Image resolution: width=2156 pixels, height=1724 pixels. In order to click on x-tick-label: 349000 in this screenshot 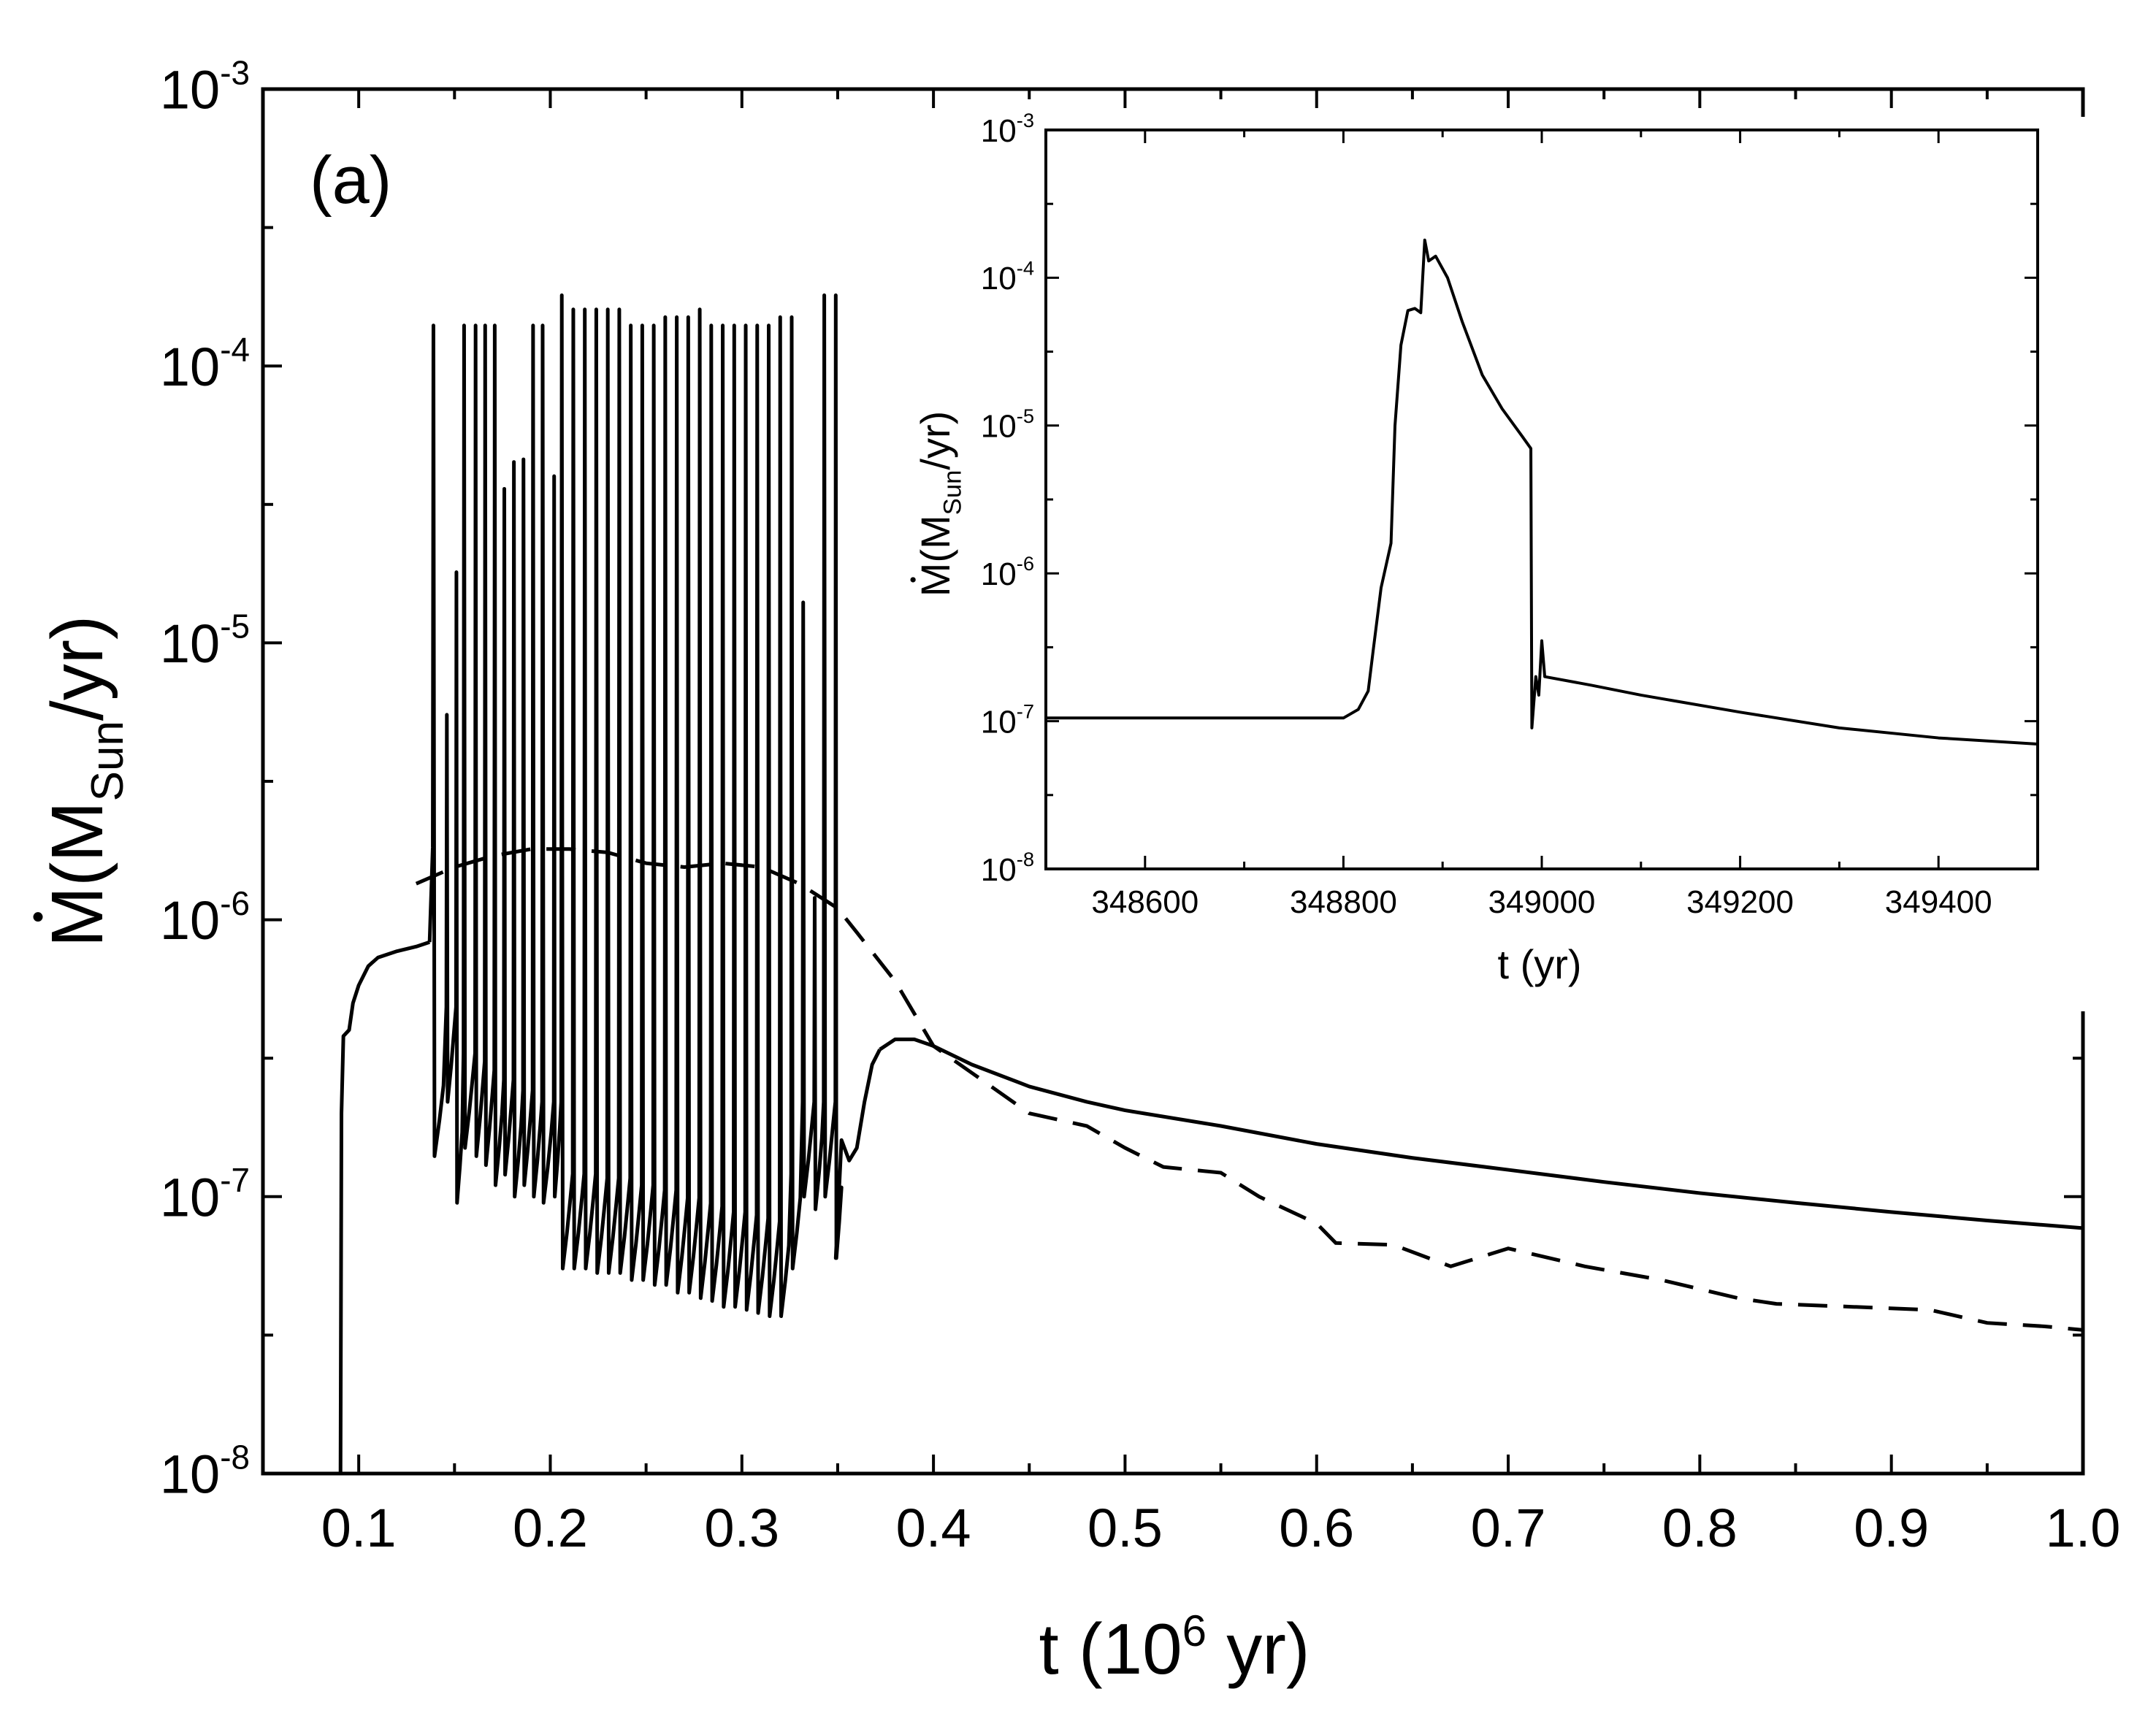, I will do `click(1542, 902)`.